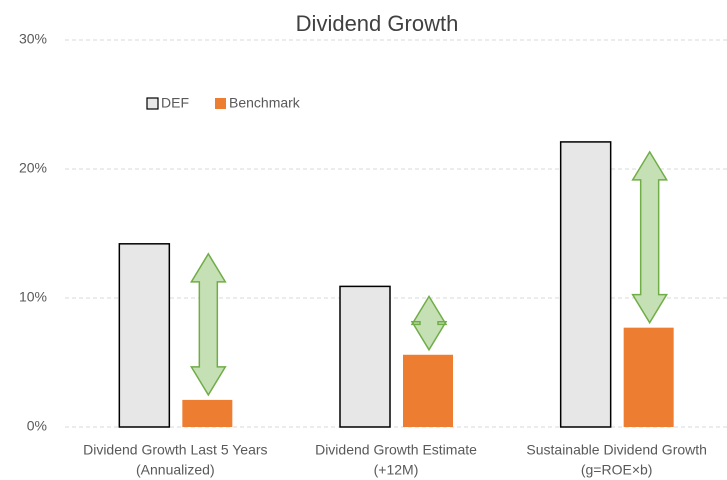 The width and height of the screenshot is (727, 480). I want to click on x-tick-label: Dividend Growth Estimate, so click(396, 450).